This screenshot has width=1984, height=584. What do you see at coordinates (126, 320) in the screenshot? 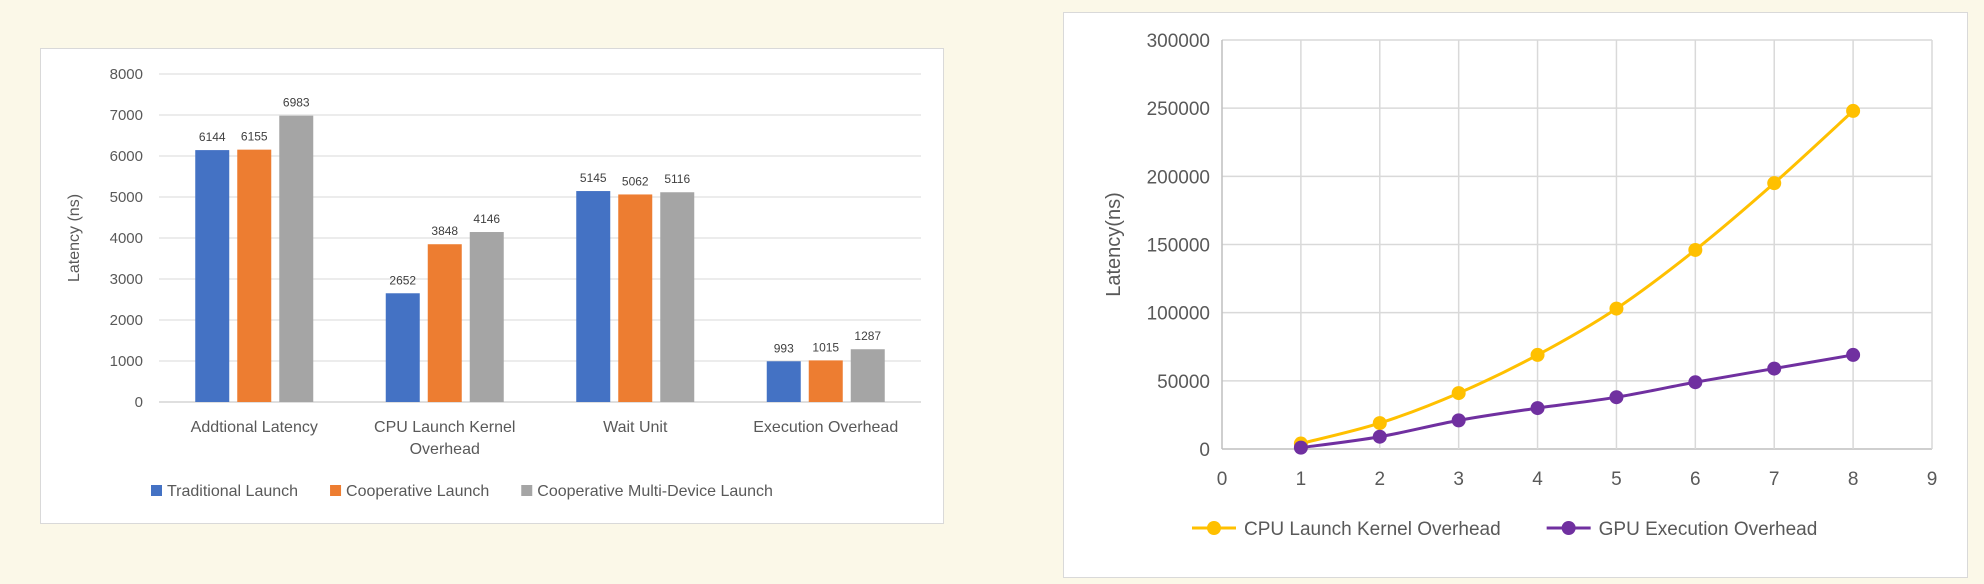
I see `y-tick-label: 2000` at bounding box center [126, 320].